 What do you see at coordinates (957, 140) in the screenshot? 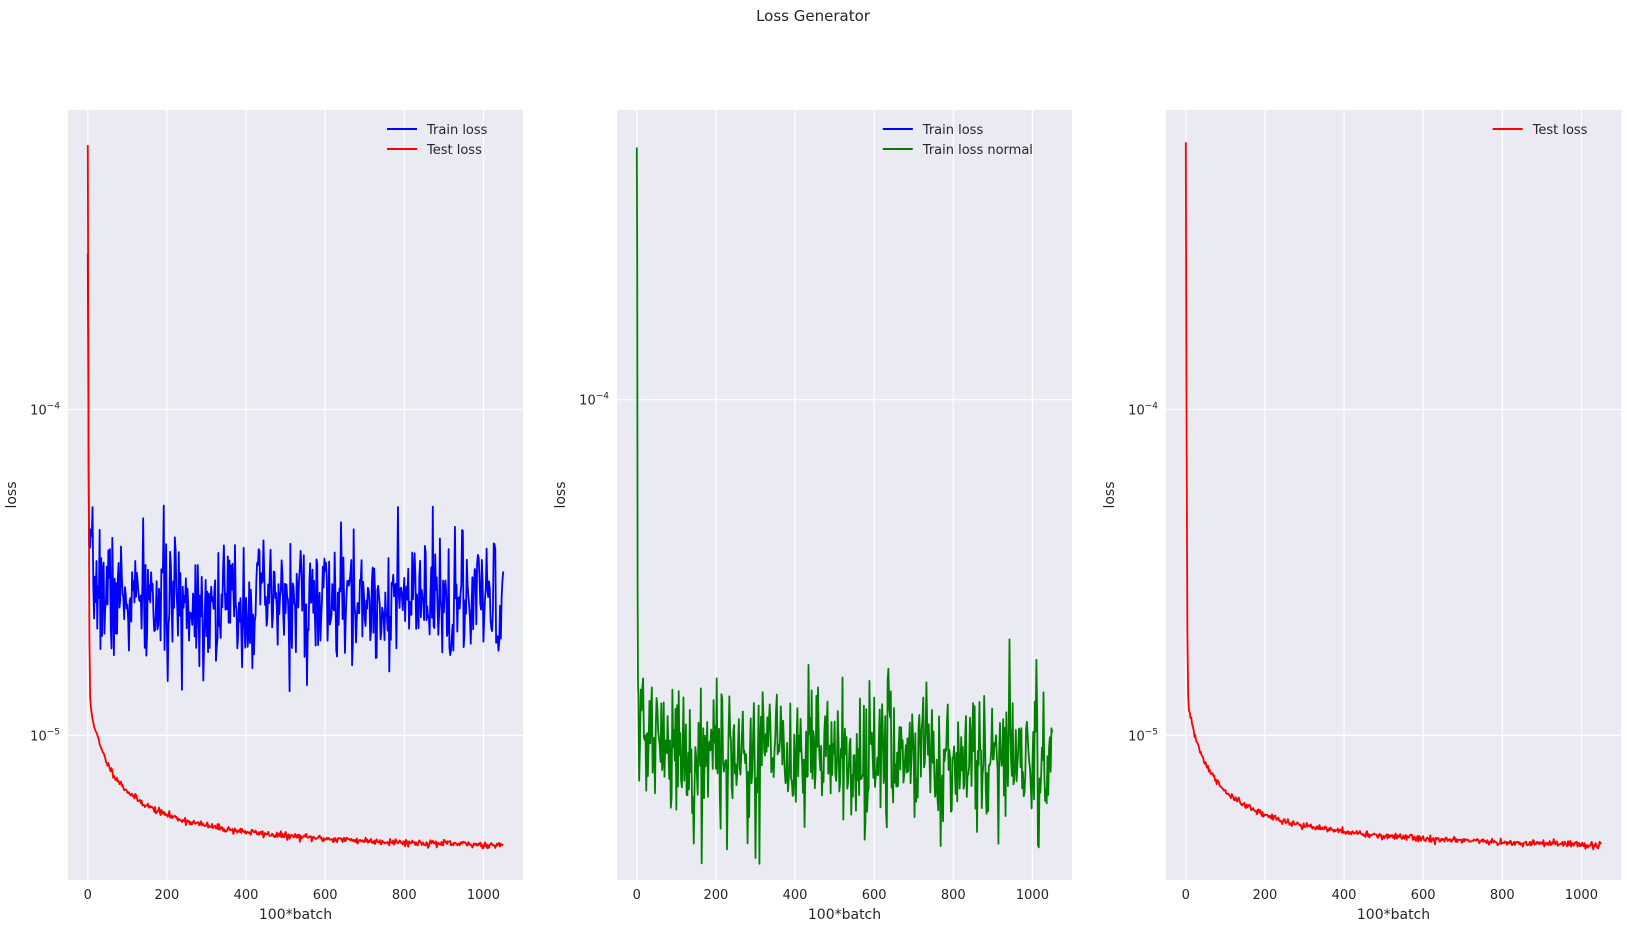
I see `legend: Train loss Train loss normal` at bounding box center [957, 140].